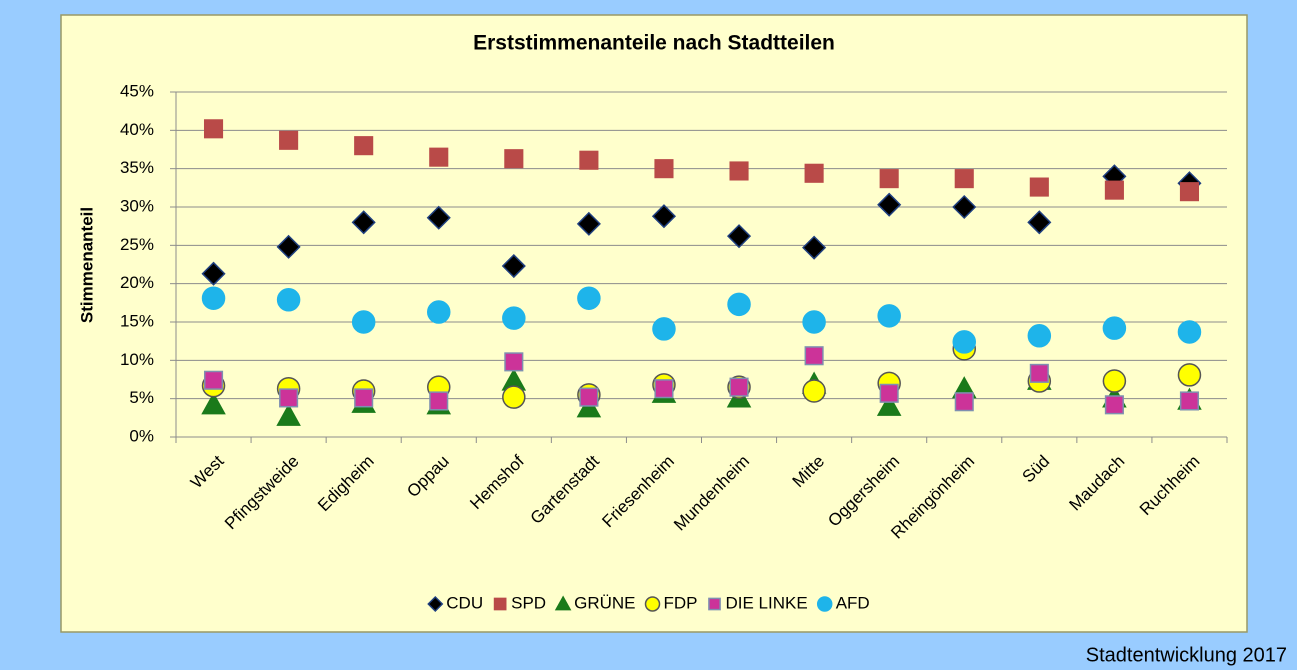 The height and width of the screenshot is (670, 1297). Describe the element at coordinates (137, 320) in the screenshot. I see `y-tick-label: 15%` at that location.